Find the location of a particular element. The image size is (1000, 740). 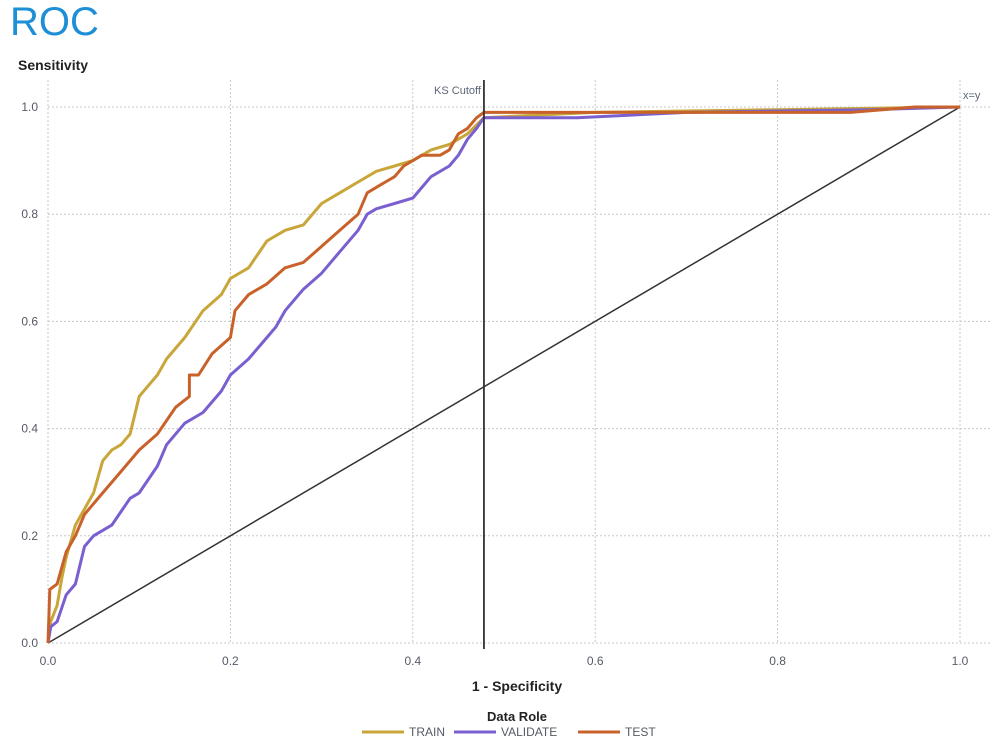

y-axis-ticks: 0.0 0.2 0.4 0.6 0.8 1.0 is located at coordinates (29, 375).